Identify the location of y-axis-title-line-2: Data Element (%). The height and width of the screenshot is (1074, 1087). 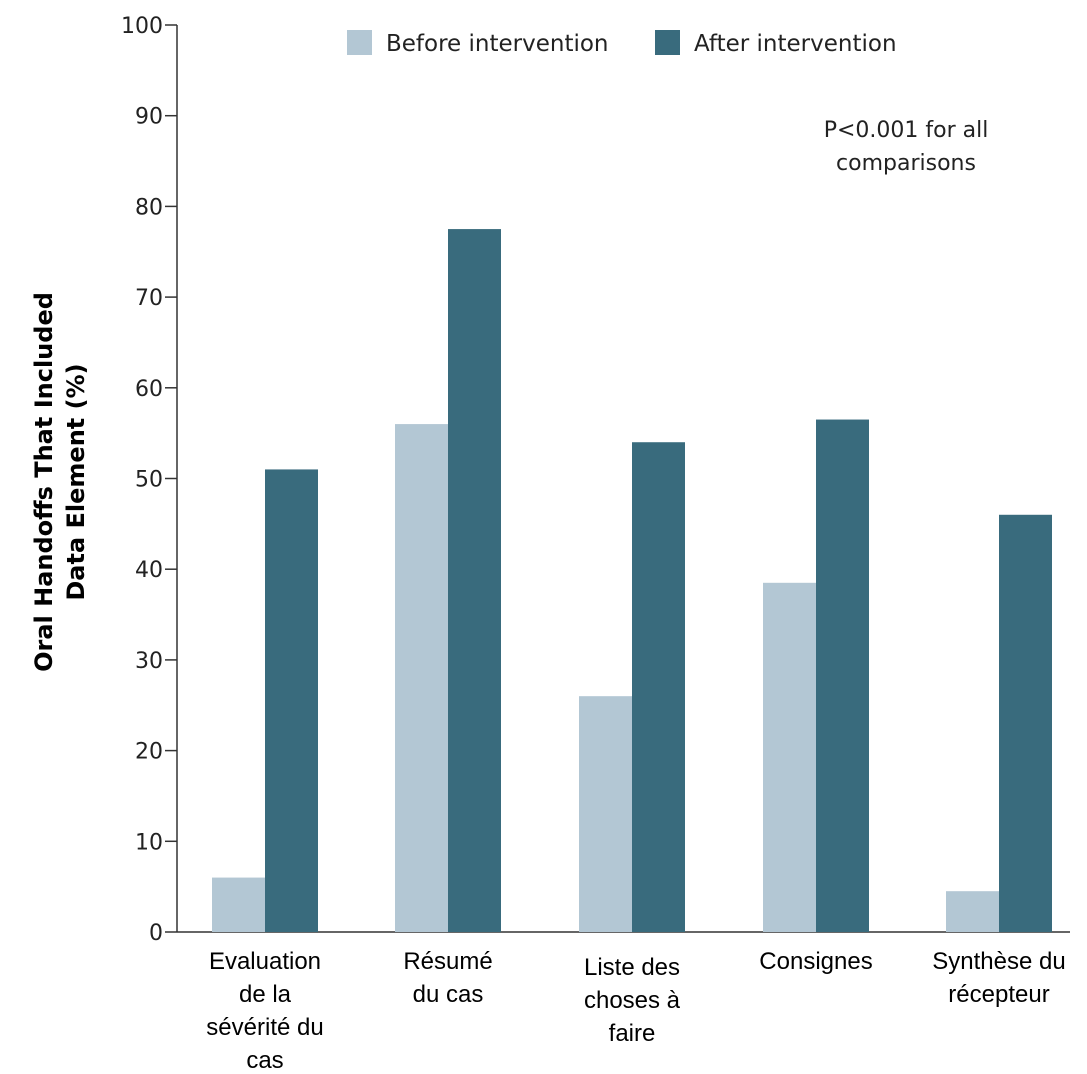
(76, 481).